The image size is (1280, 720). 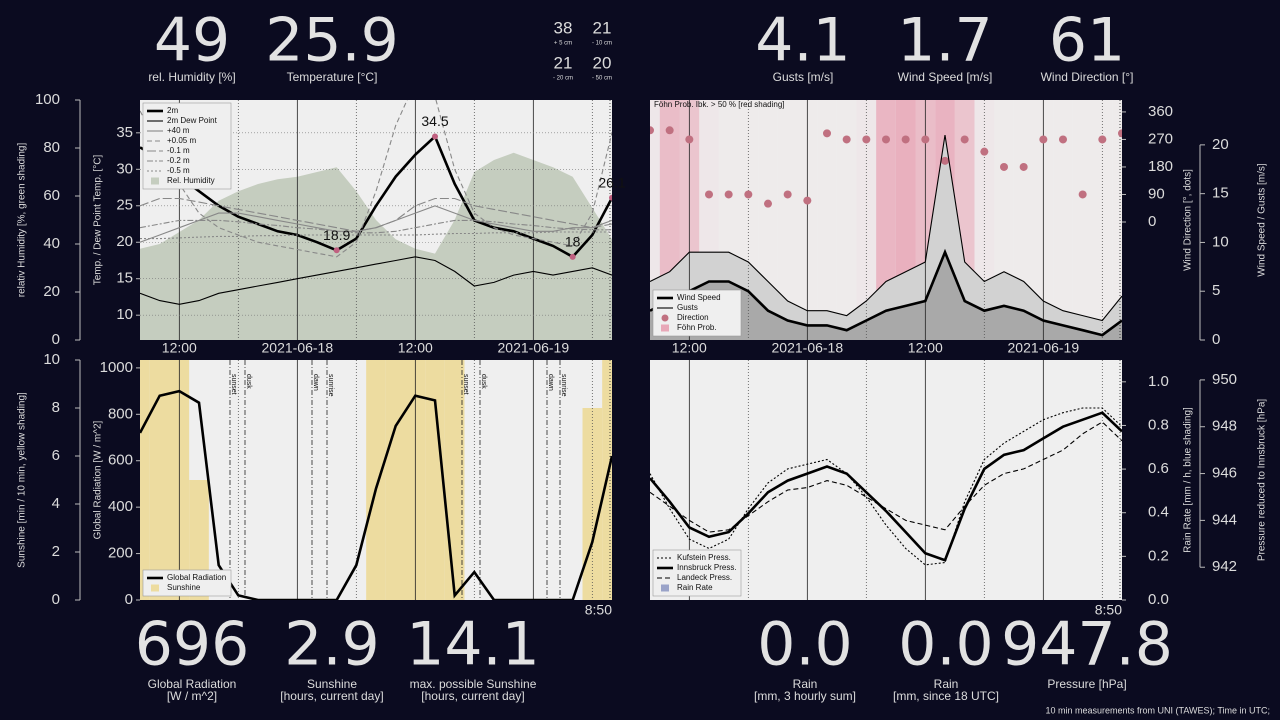 I want to click on readout-label: [hours, current day], so click(x=331, y=696).